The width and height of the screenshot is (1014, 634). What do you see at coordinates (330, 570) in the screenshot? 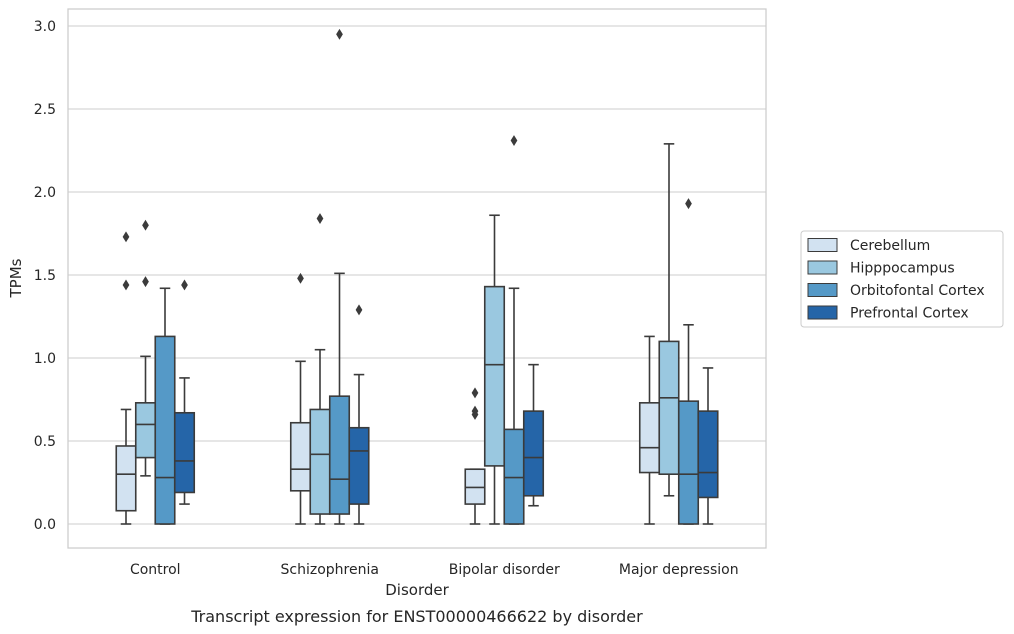
I see `x-tick-label: Schizophrenia` at bounding box center [330, 570].